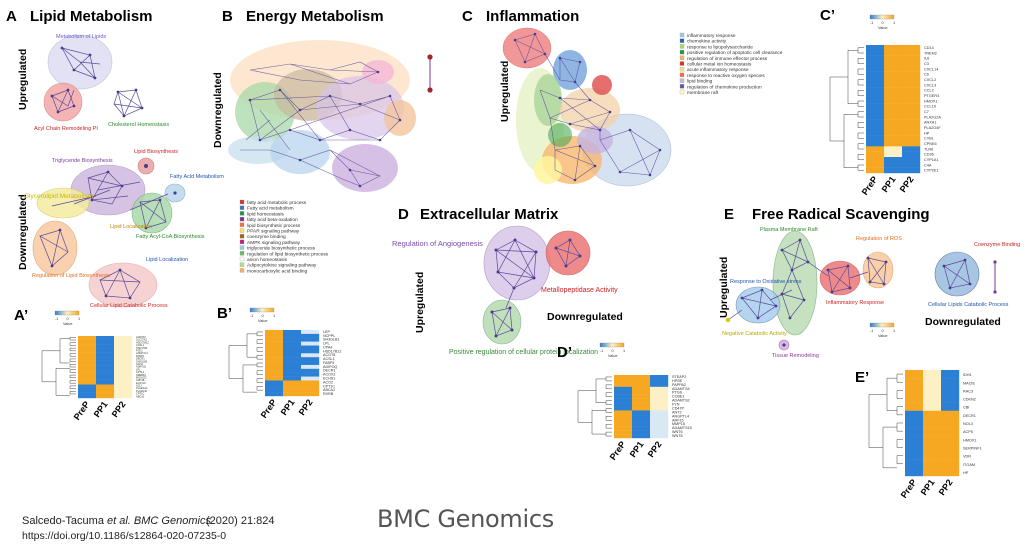 The image size is (1031, 549). Describe the element at coordinates (140, 380) in the screenshot. I see `gene-label: ADH1B` at that location.